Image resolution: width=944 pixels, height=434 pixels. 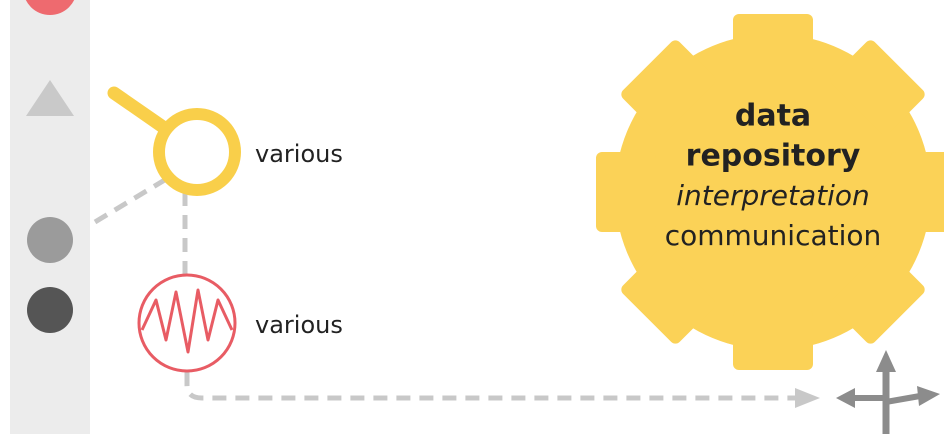 I want to click on repo-line: communication, so click(x=773, y=235).